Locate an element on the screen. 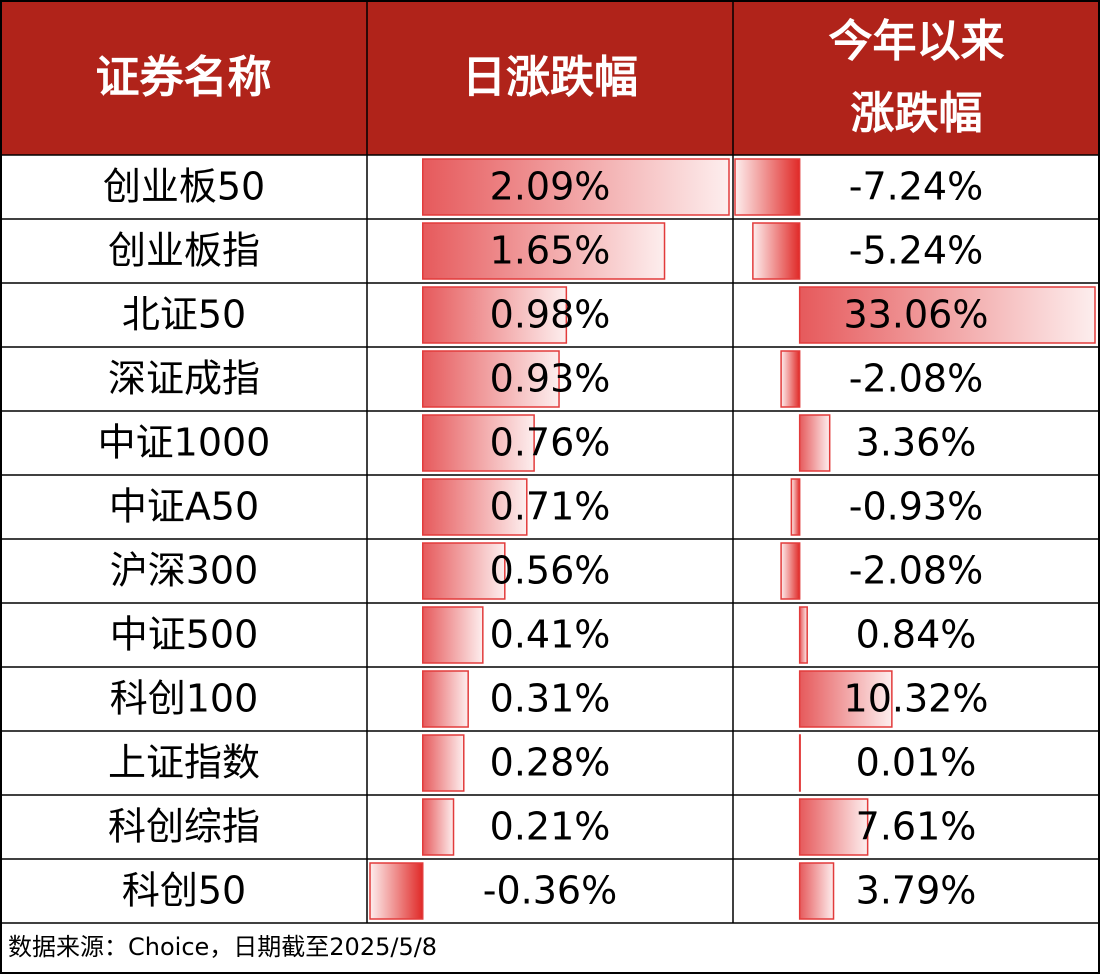 The height and width of the screenshot is (974, 1100). security-name: 北证50 is located at coordinates (184, 315).